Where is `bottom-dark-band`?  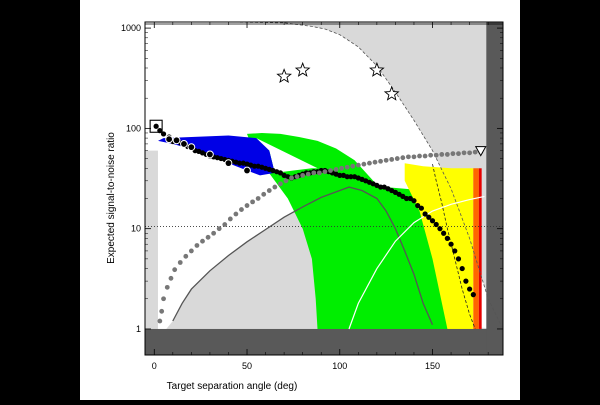 bottom-dark-band is located at coordinates (324, 341).